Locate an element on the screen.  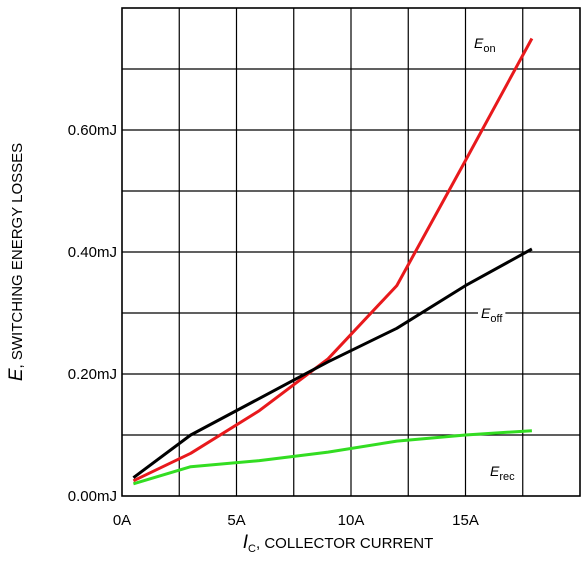
series-labels: Eon Eoff Erec is located at coordinates (494, 258).